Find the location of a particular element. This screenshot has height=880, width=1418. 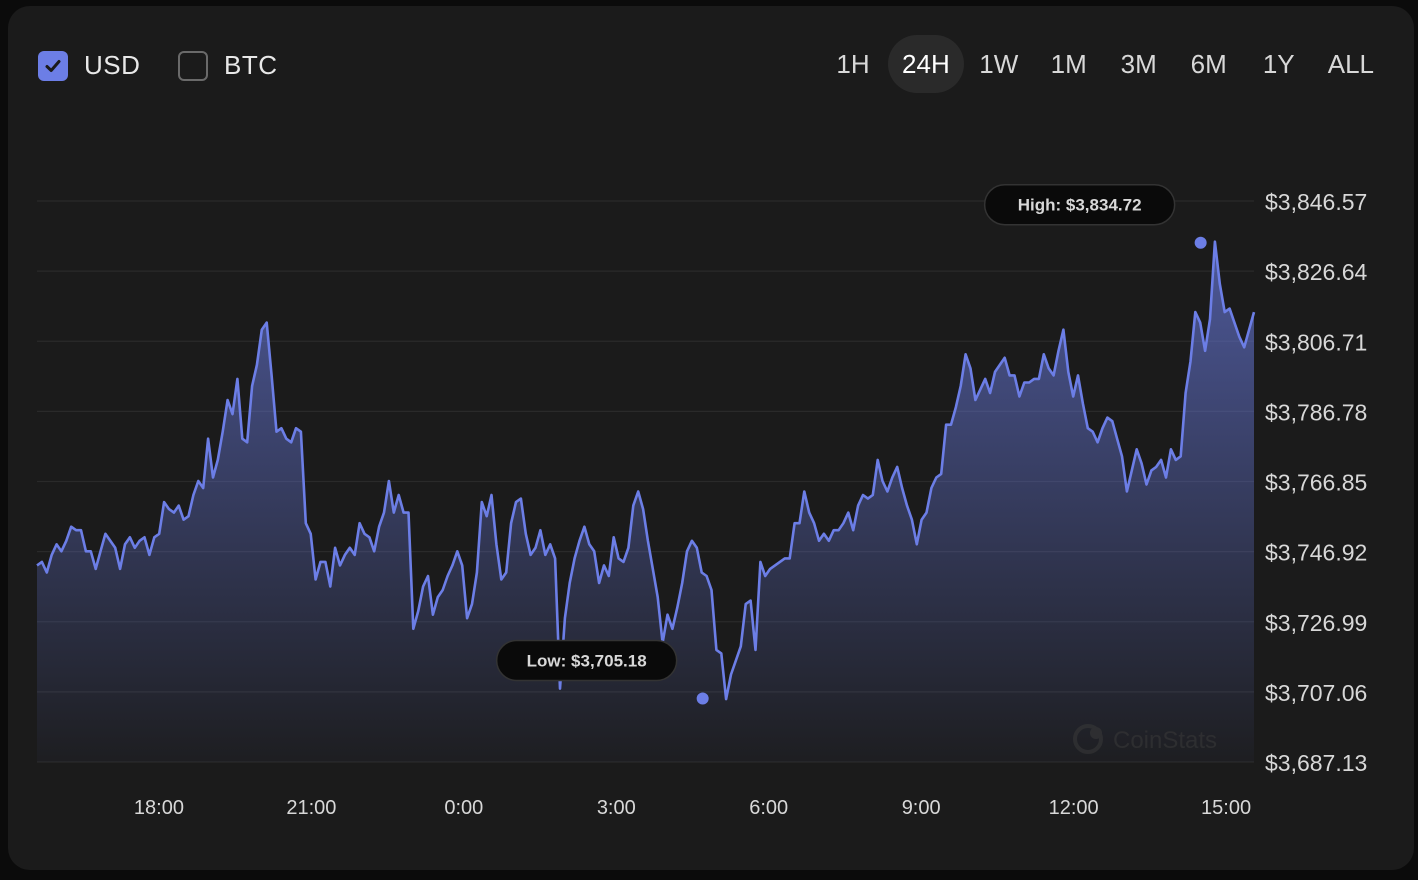

y-tick-label: $3,726.99 is located at coordinates (1316, 623).